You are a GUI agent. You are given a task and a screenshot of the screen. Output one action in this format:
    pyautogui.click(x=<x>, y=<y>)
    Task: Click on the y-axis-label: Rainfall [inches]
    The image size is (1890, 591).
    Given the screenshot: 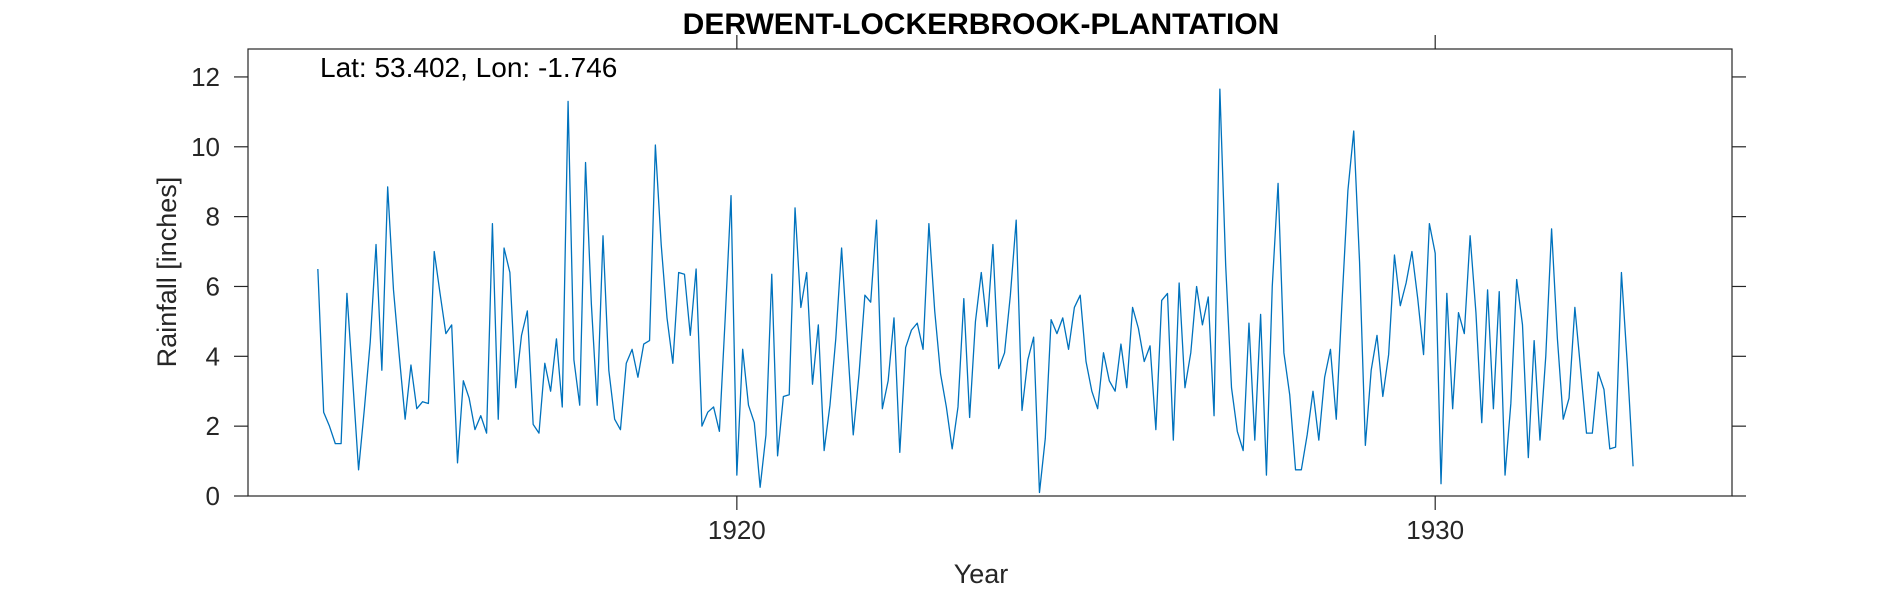 What is the action you would take?
    pyautogui.click(x=167, y=272)
    